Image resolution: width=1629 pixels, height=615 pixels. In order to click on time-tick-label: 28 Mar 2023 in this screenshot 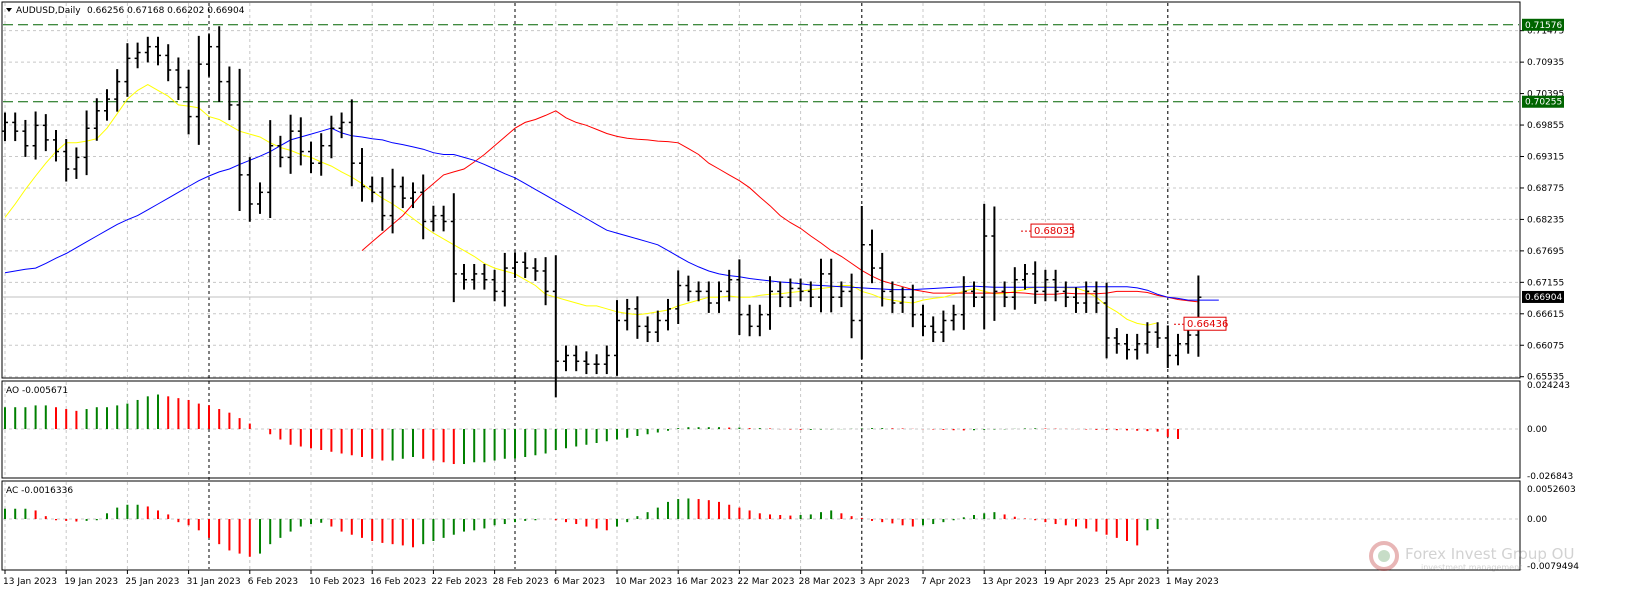, I will do `click(827, 582)`.